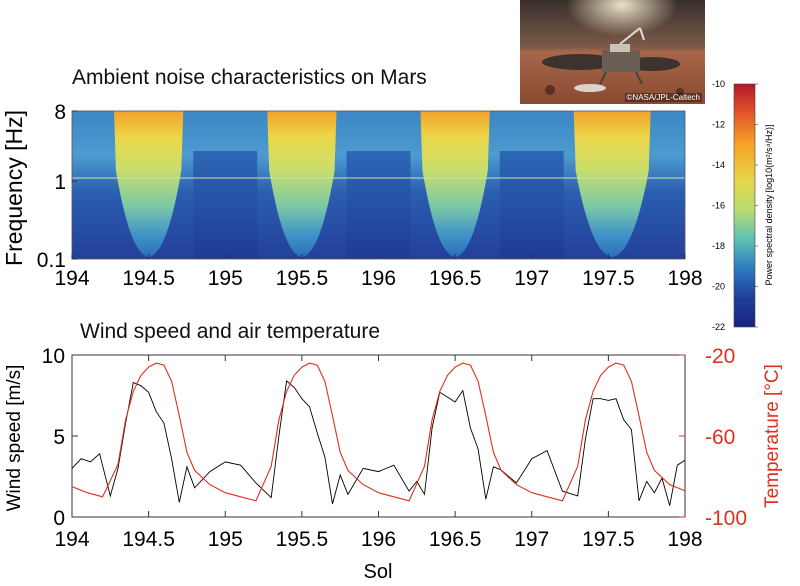 The image size is (800, 586). Describe the element at coordinates (59, 518) in the screenshot. I see `wind-y-tick-label: 0` at that location.